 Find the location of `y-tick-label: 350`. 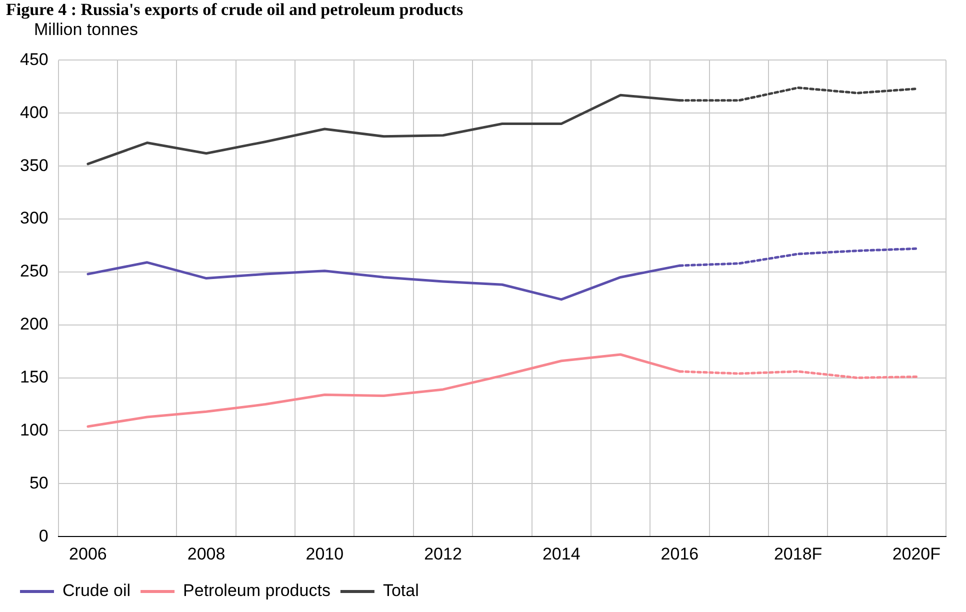

y-tick-label: 350 is located at coordinates (34, 165).